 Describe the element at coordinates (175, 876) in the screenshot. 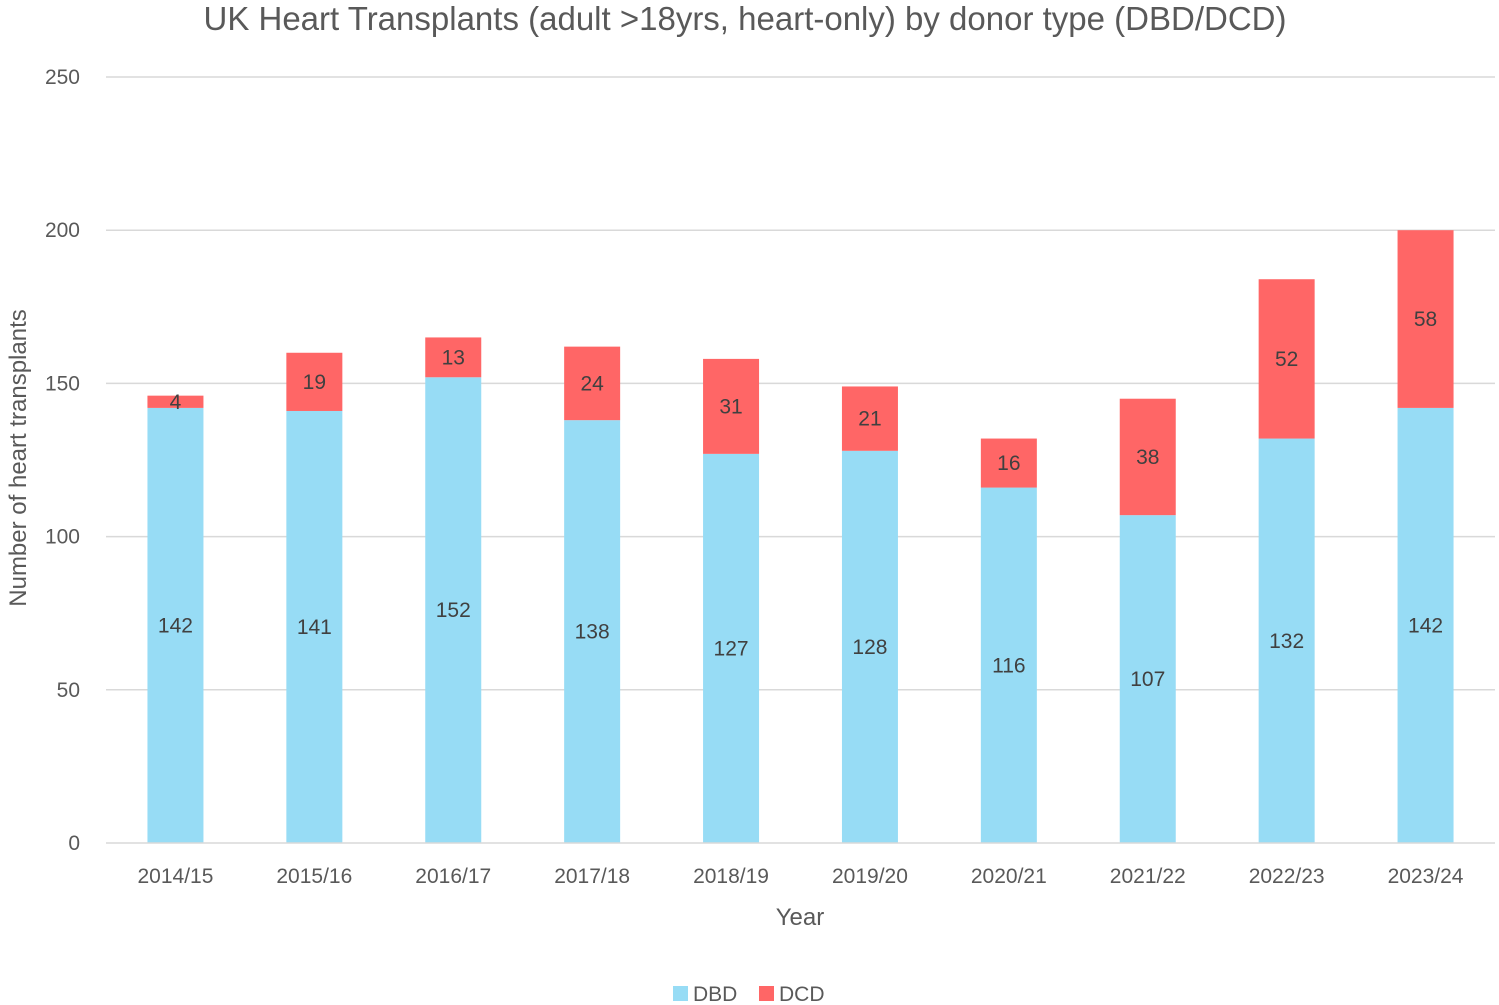

I see `x-tick-label: 2014/15` at that location.